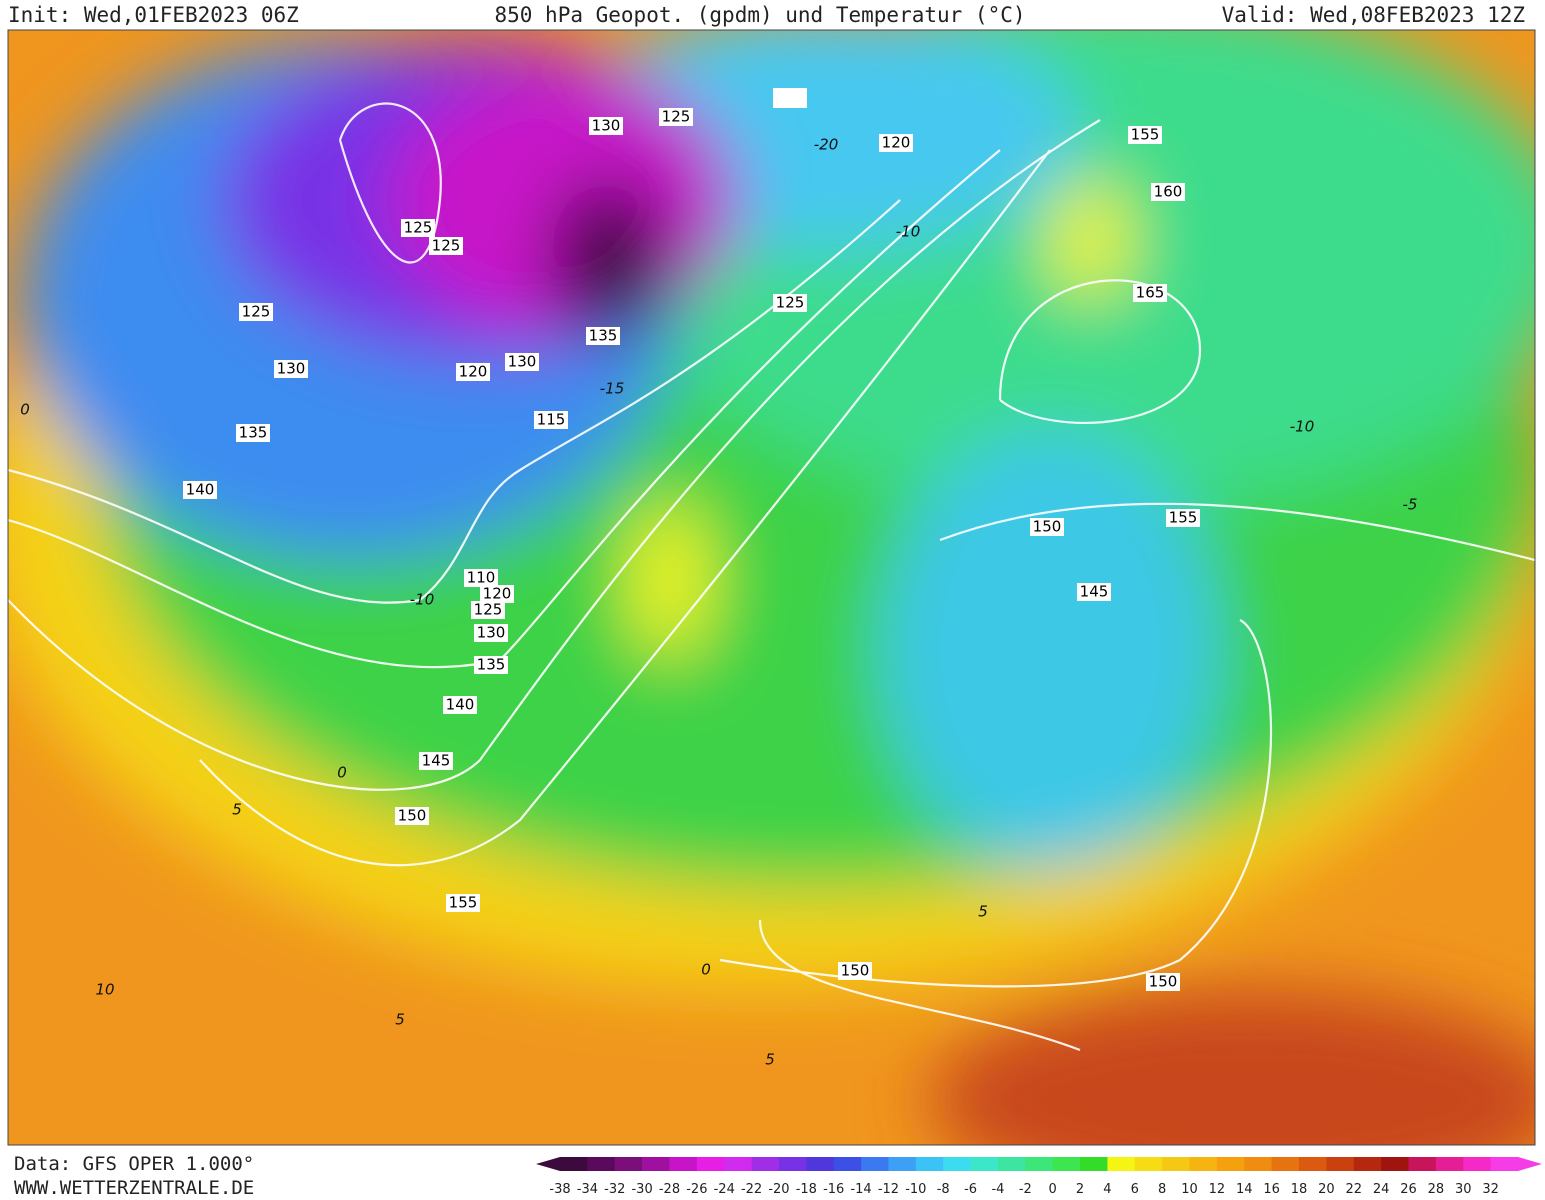 The image size is (1545, 1200). I want to click on colorbar-label: 32, so click(1490, 1189).